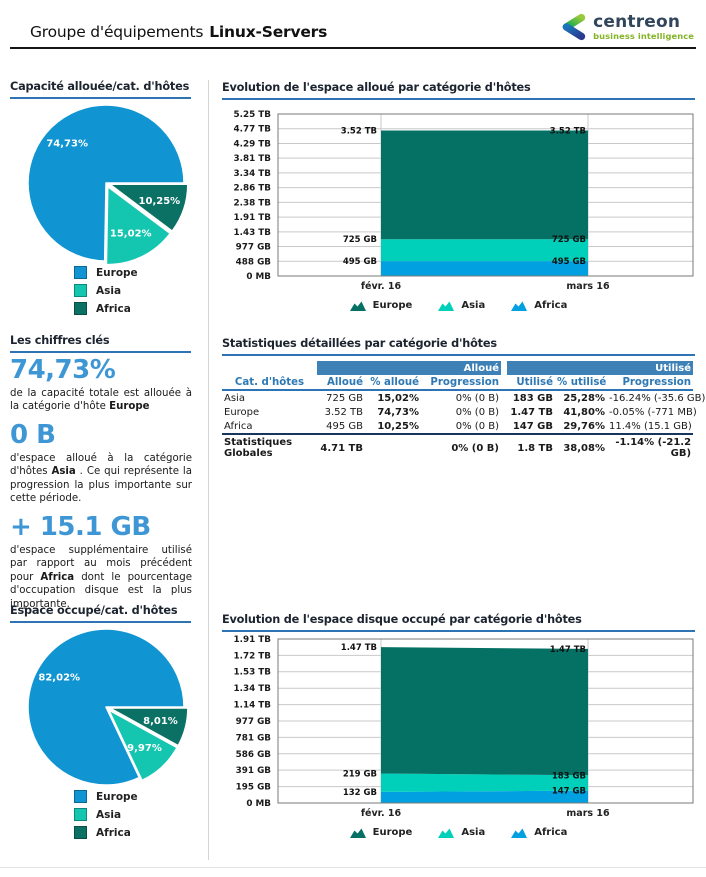  Describe the element at coordinates (242, 412) in the screenshot. I see `table-cell: Europe` at that location.